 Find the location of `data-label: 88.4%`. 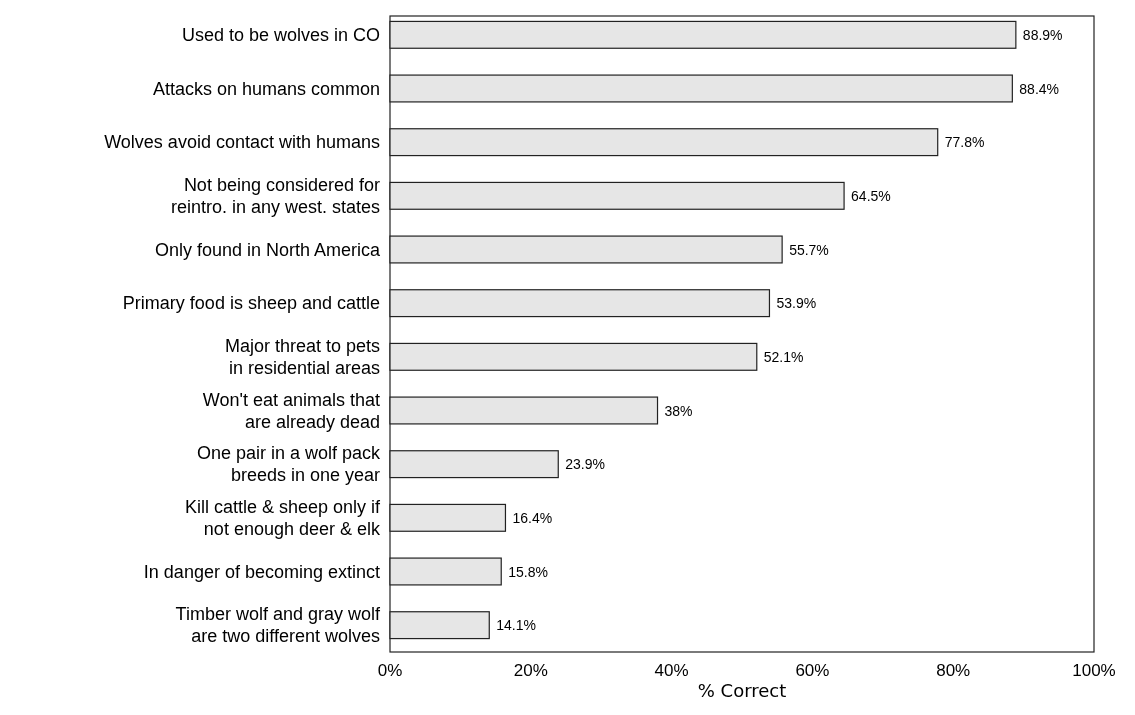

data-label: 88.4% is located at coordinates (1039, 88).